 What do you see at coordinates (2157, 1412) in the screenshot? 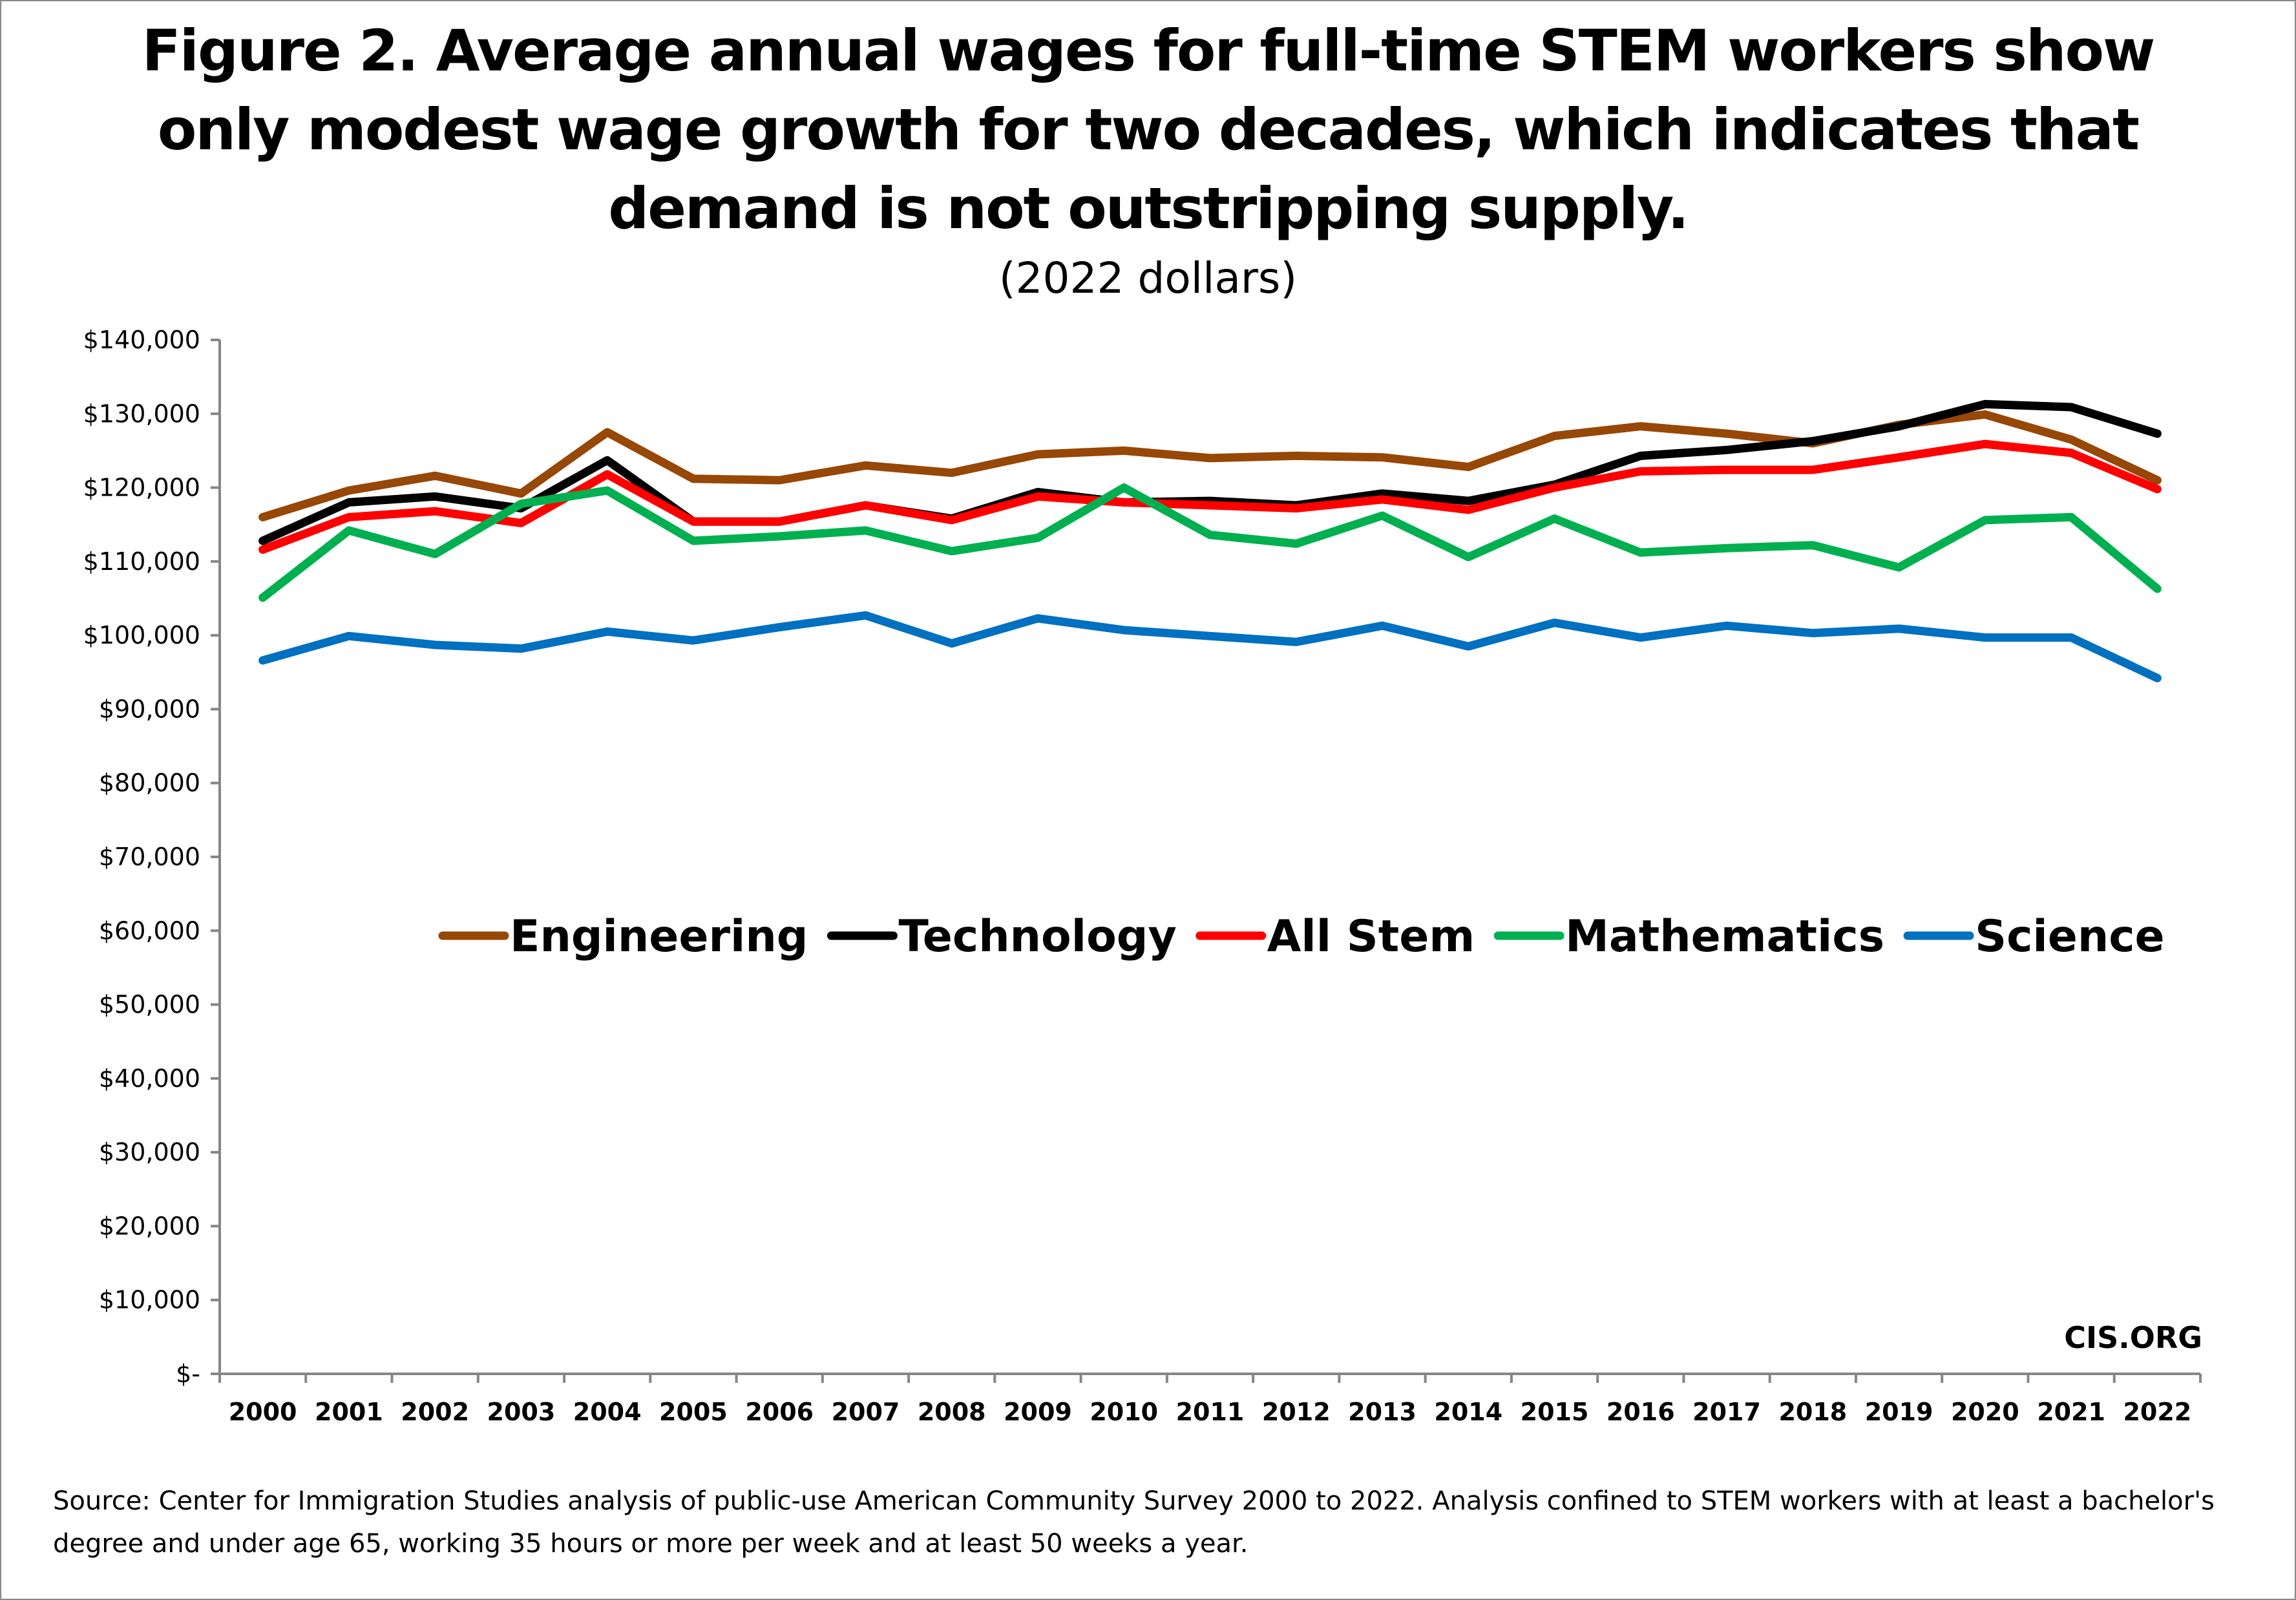
I see `x-tick-label: 2022` at bounding box center [2157, 1412].